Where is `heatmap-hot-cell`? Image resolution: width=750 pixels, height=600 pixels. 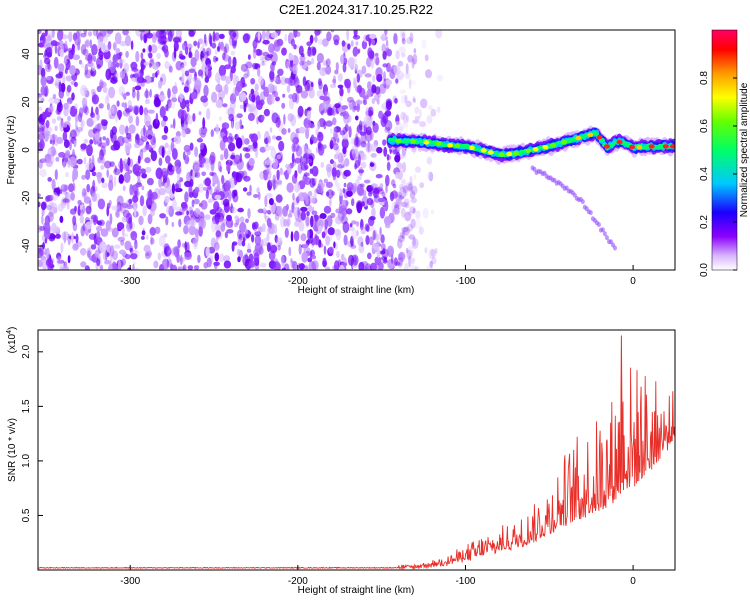
heatmap-hot-cell is located at coordinates (398, 140).